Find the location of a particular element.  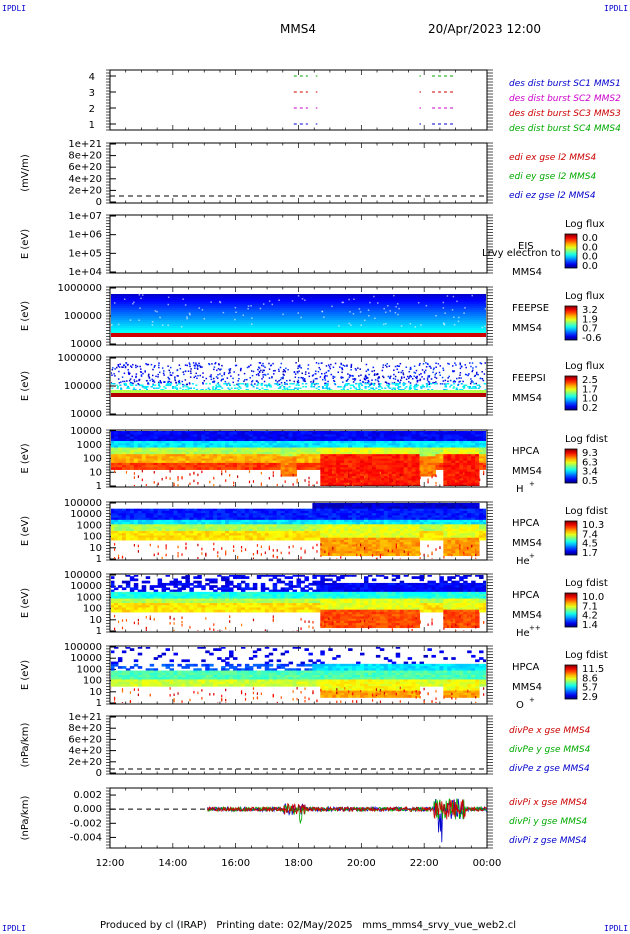

feepse-speck is located at coordinates (349, 299).